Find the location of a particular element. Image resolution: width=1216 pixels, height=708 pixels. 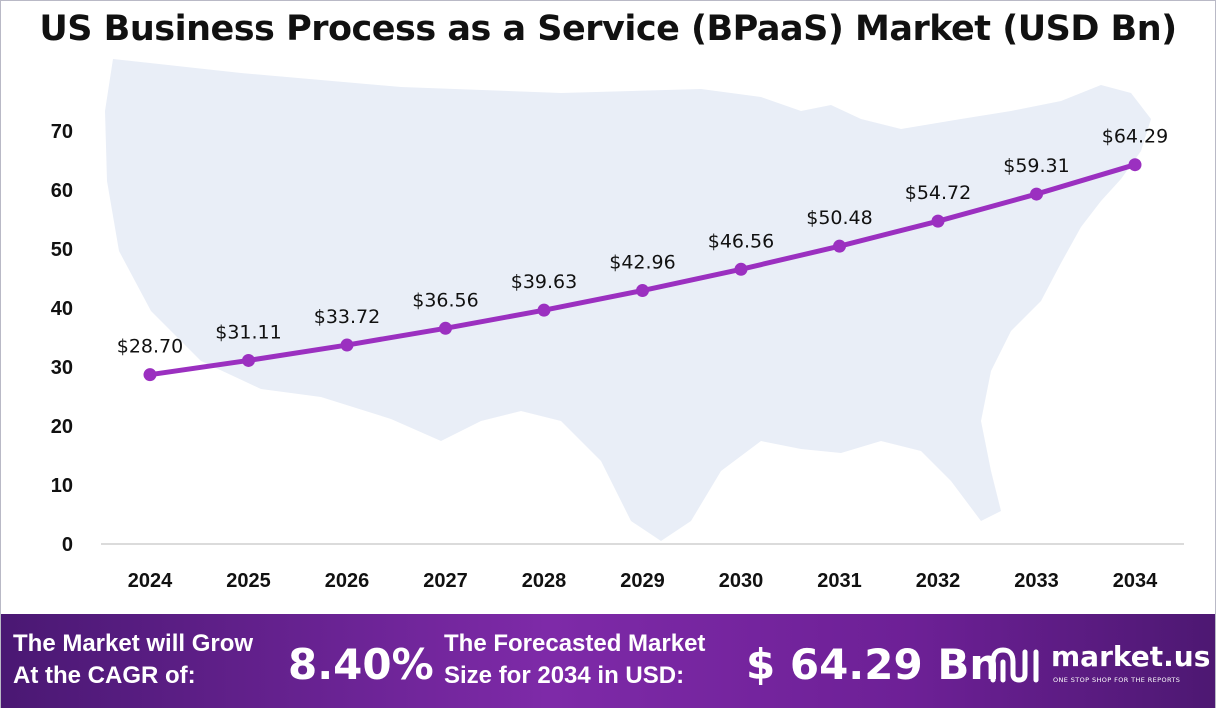

data-label: $46.56 is located at coordinates (741, 241).